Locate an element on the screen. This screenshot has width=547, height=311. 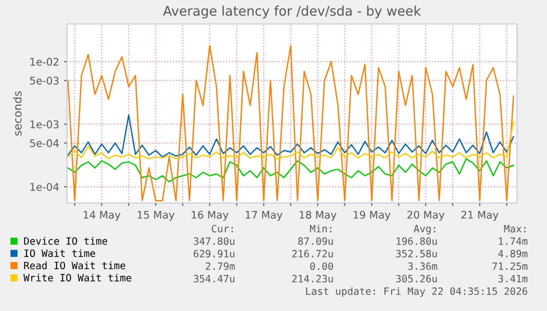
x-tick-label: 18 May is located at coordinates (318, 215).